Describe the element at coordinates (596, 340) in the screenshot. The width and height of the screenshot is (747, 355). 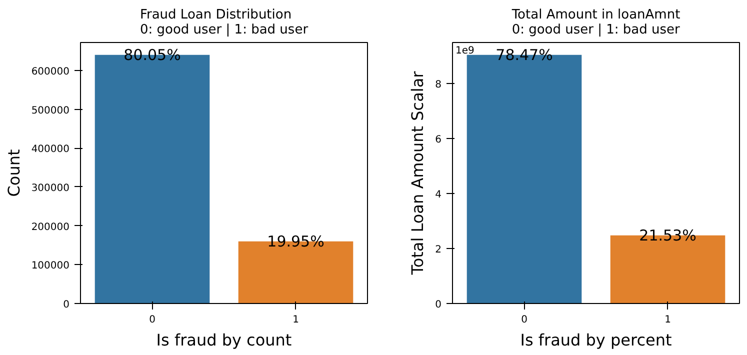
I see `x-axis-title: Is fraud by percent` at that location.